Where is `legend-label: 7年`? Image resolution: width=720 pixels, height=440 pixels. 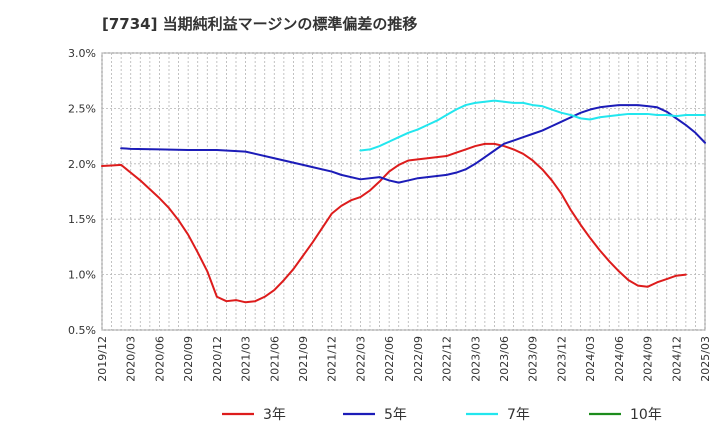
legend-label: 7年 is located at coordinates (518, 415).